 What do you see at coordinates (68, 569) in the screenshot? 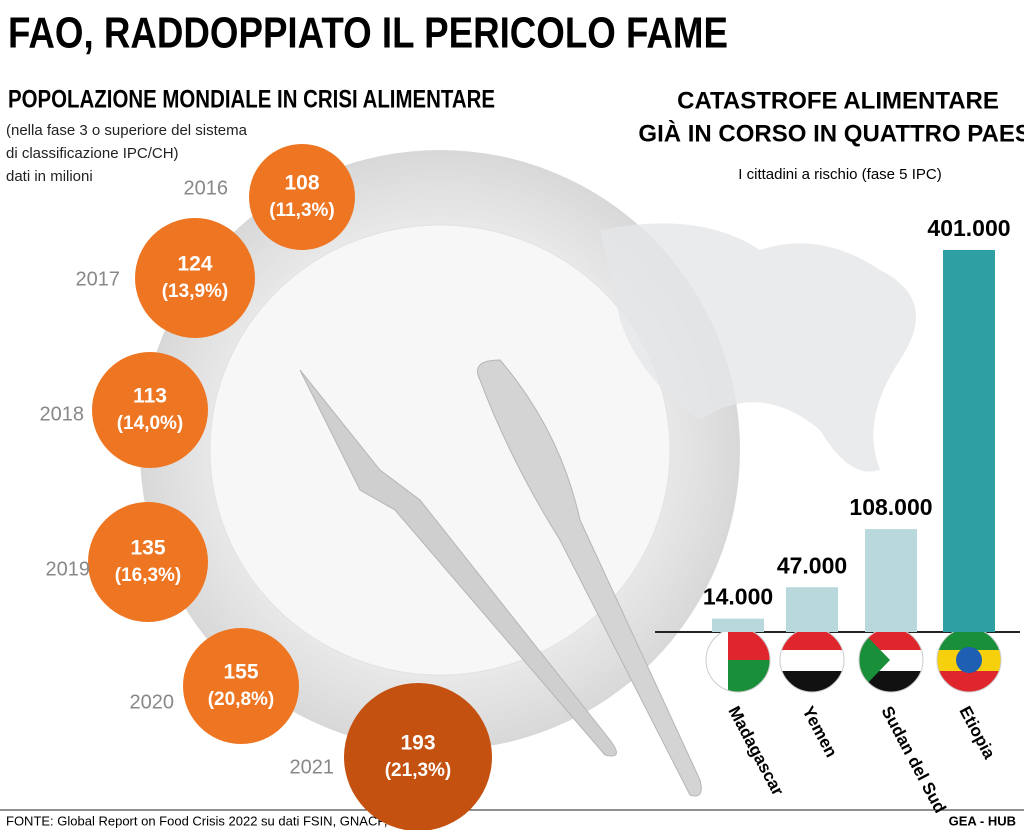
I see `year-label: 2019` at bounding box center [68, 569].